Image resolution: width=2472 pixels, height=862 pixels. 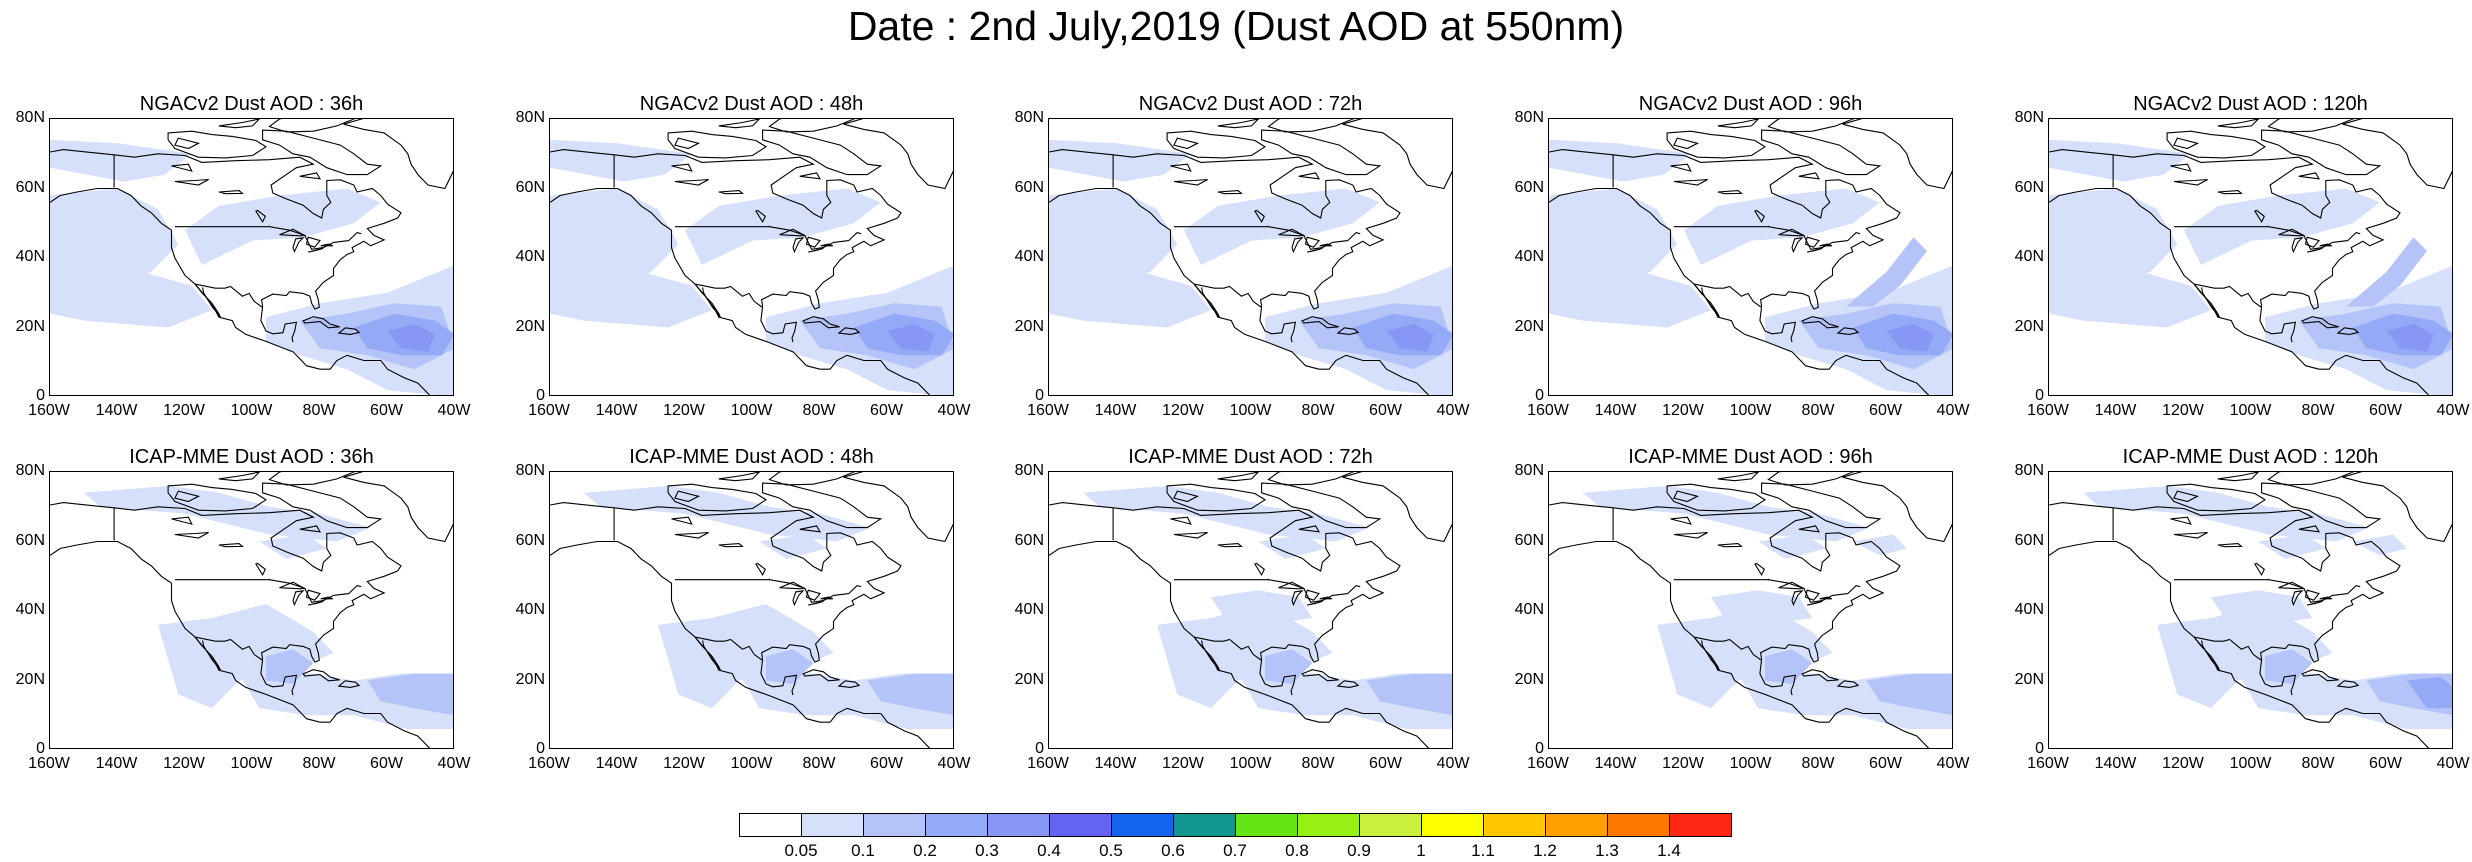 I want to click on panel-title: NGACv2 Dust AOD : 96h, so click(x=1750, y=104).